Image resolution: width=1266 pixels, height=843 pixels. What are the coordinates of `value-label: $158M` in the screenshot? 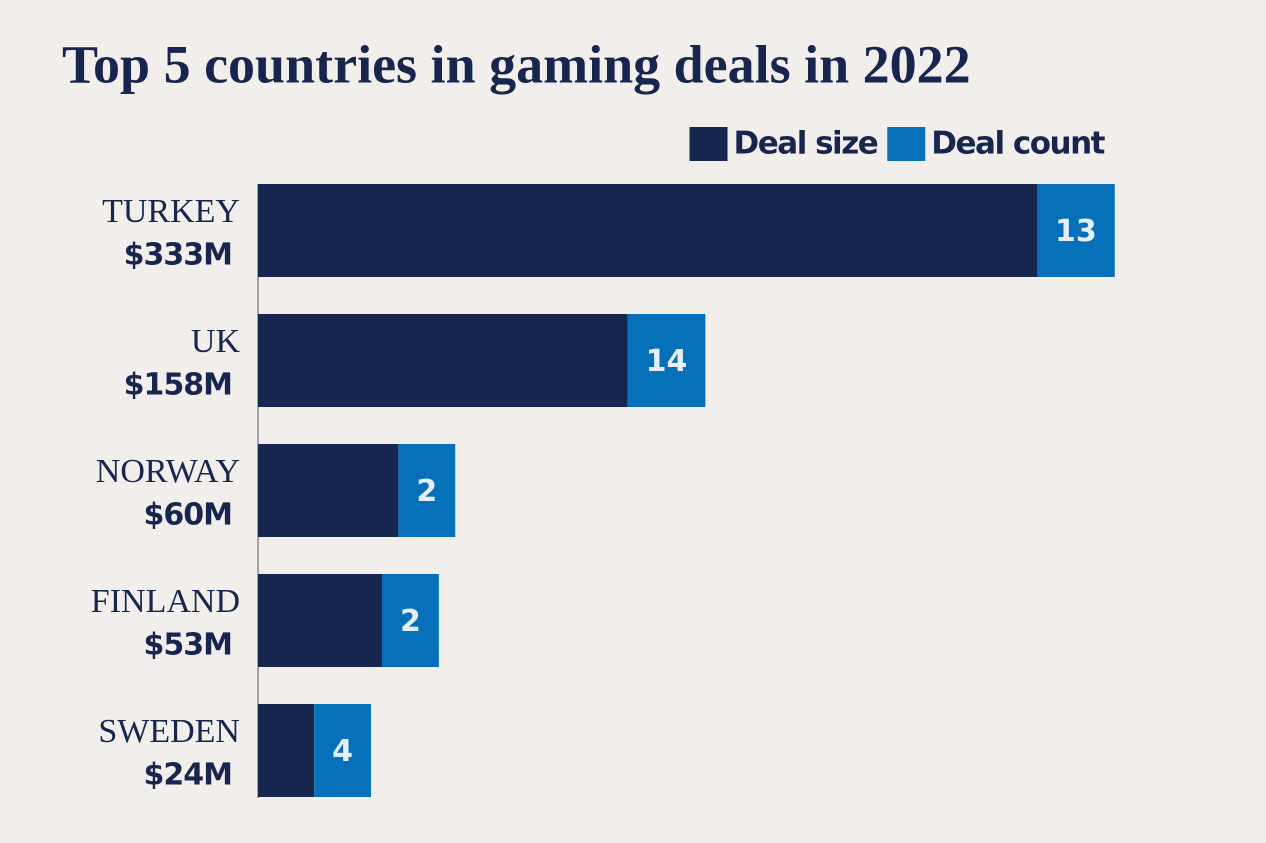 It's located at (178, 385).